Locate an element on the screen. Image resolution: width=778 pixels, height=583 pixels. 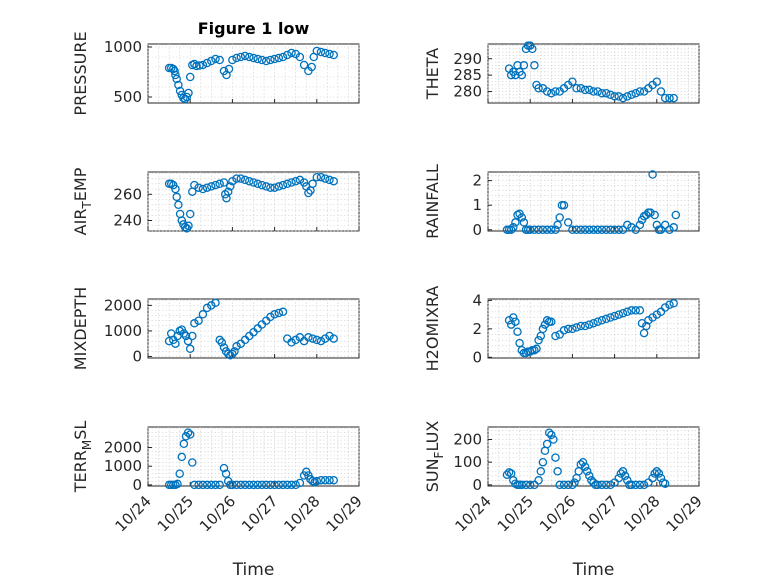
y-tick-label: 500 is located at coordinates (127, 97).